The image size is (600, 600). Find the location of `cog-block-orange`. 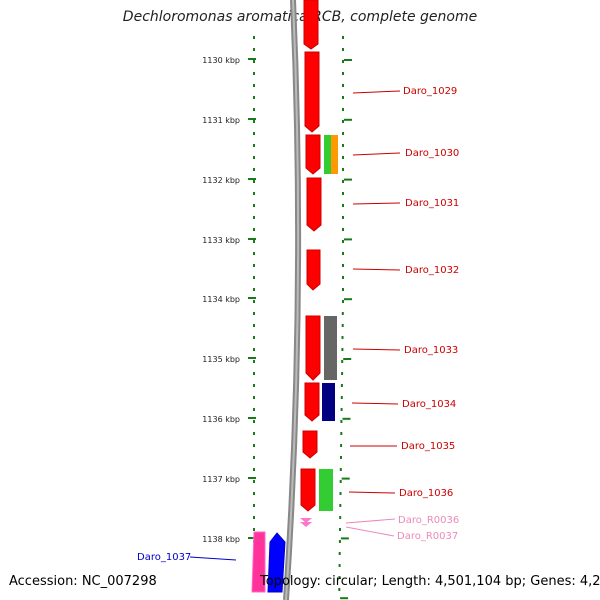

cog-block-orange is located at coordinates (334, 154).